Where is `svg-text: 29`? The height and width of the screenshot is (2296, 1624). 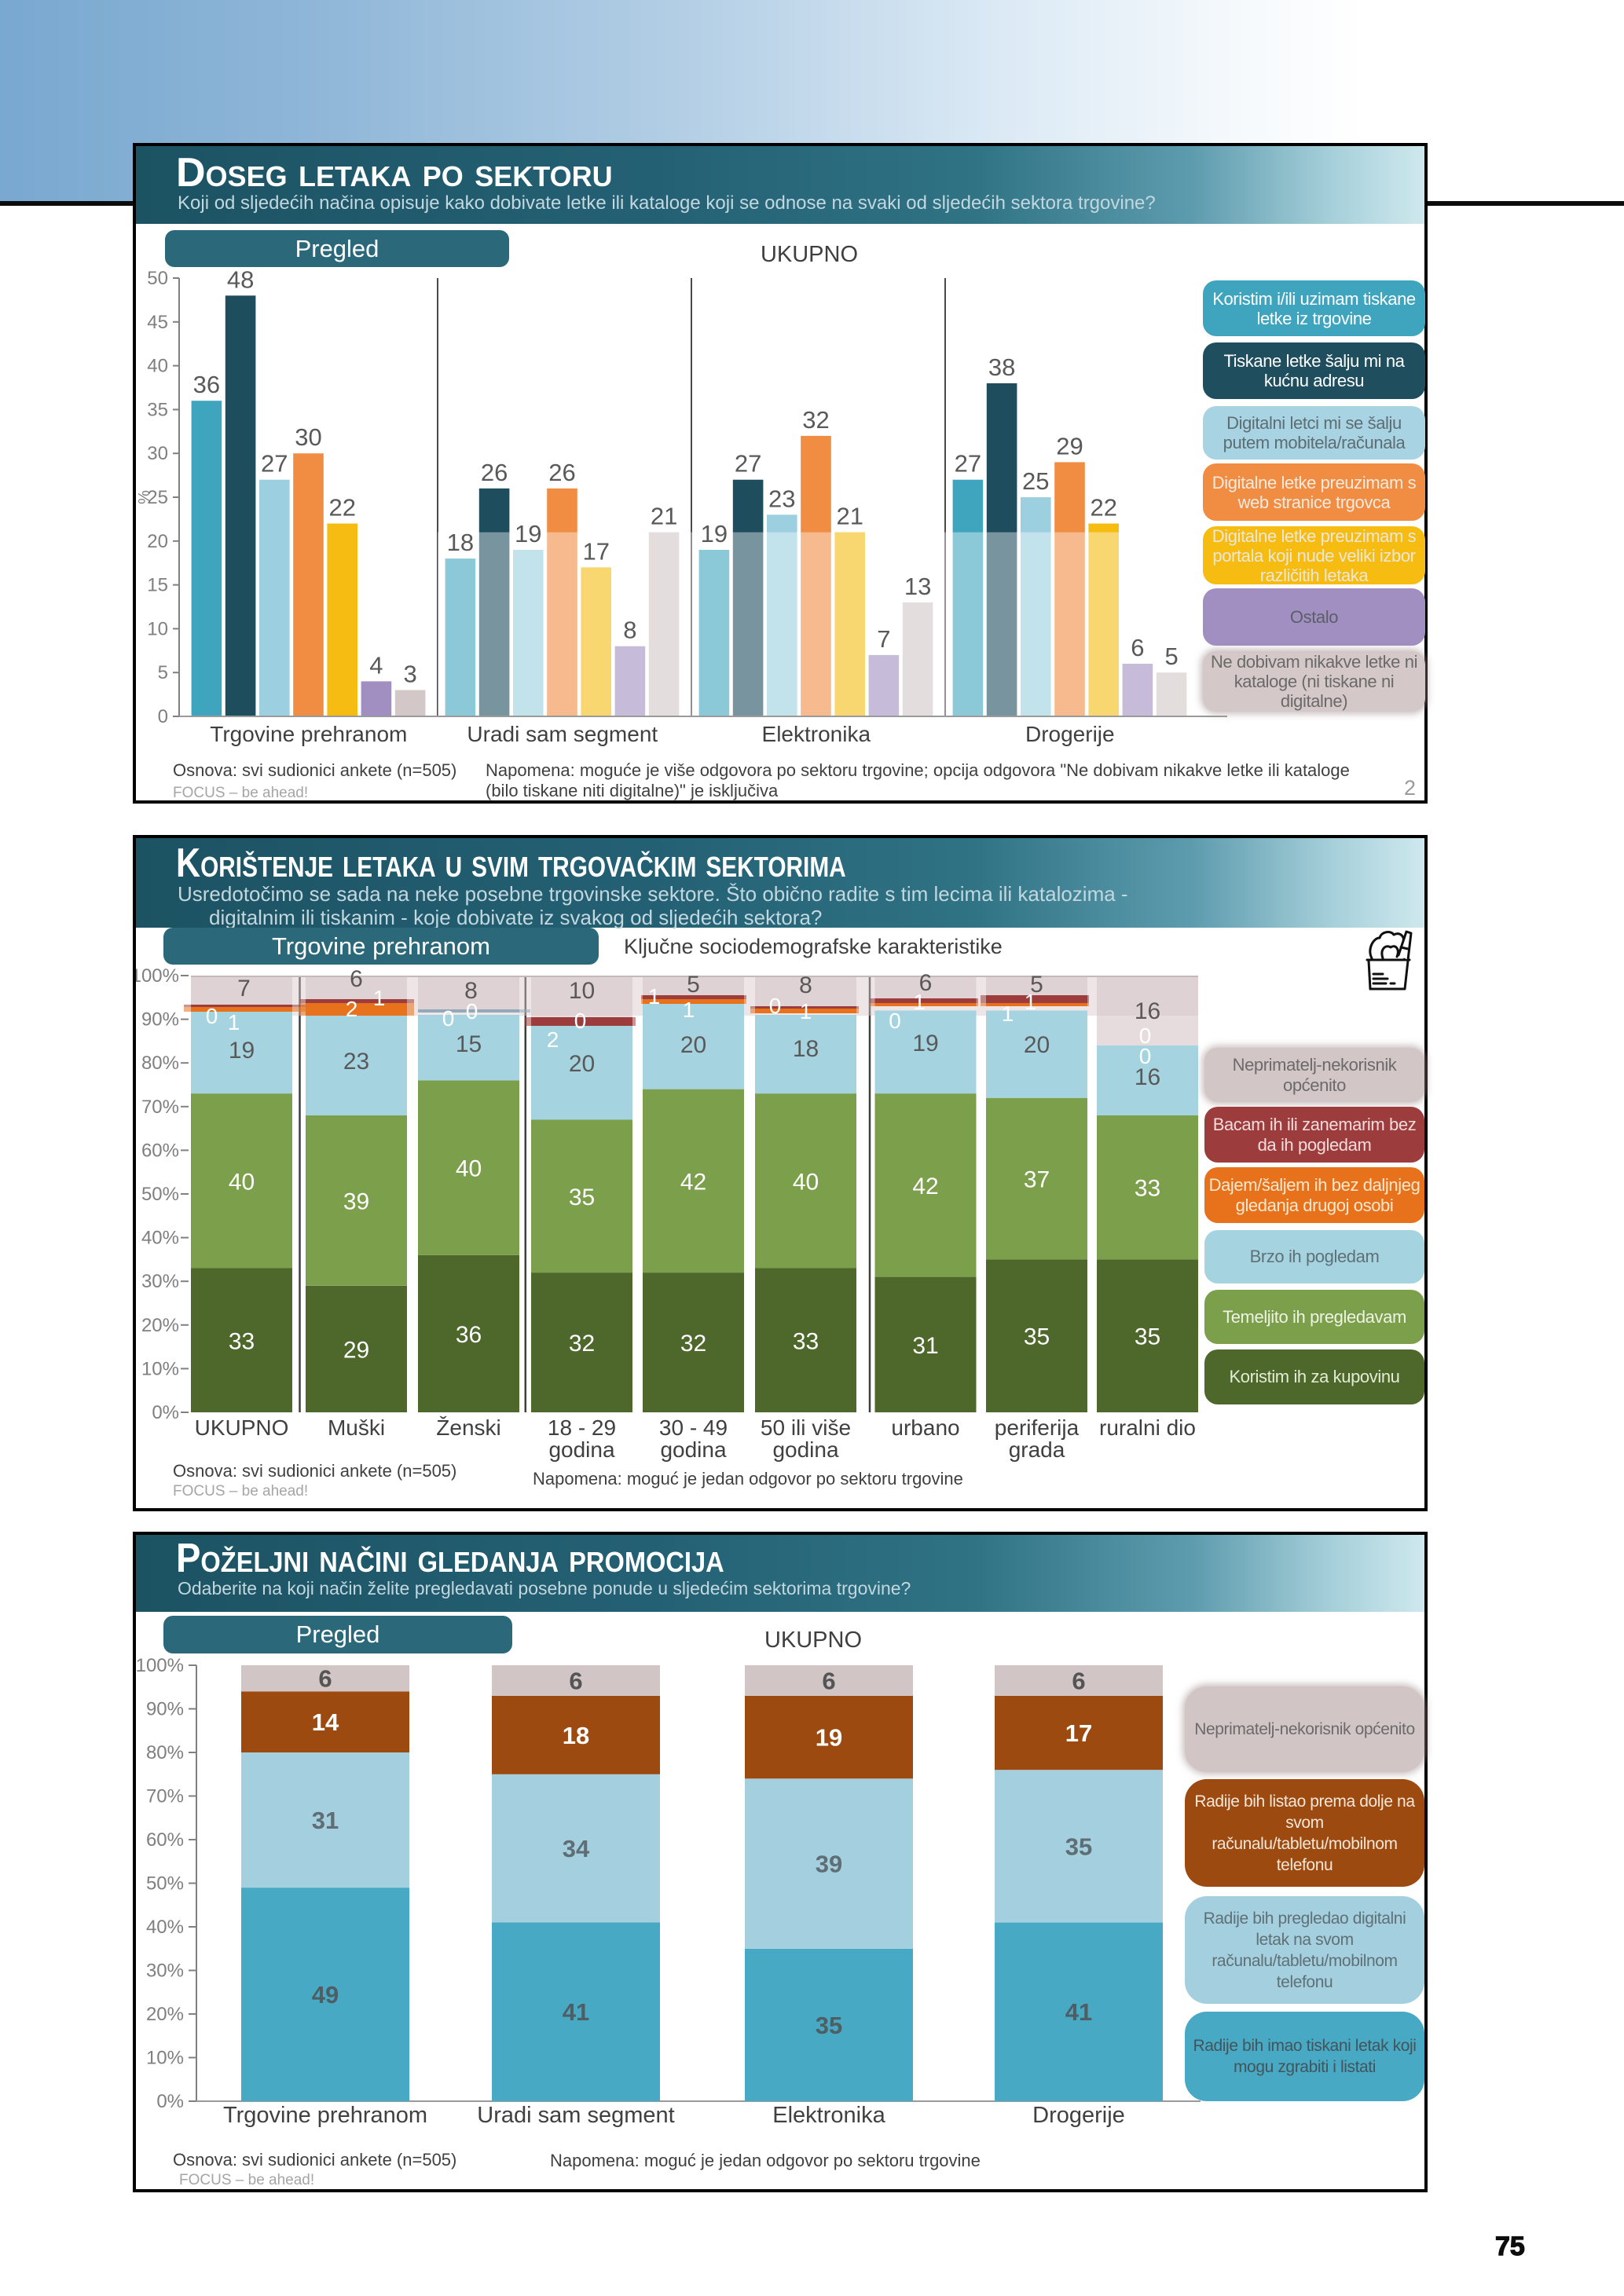
svg-text: 29 is located at coordinates (1069, 446).